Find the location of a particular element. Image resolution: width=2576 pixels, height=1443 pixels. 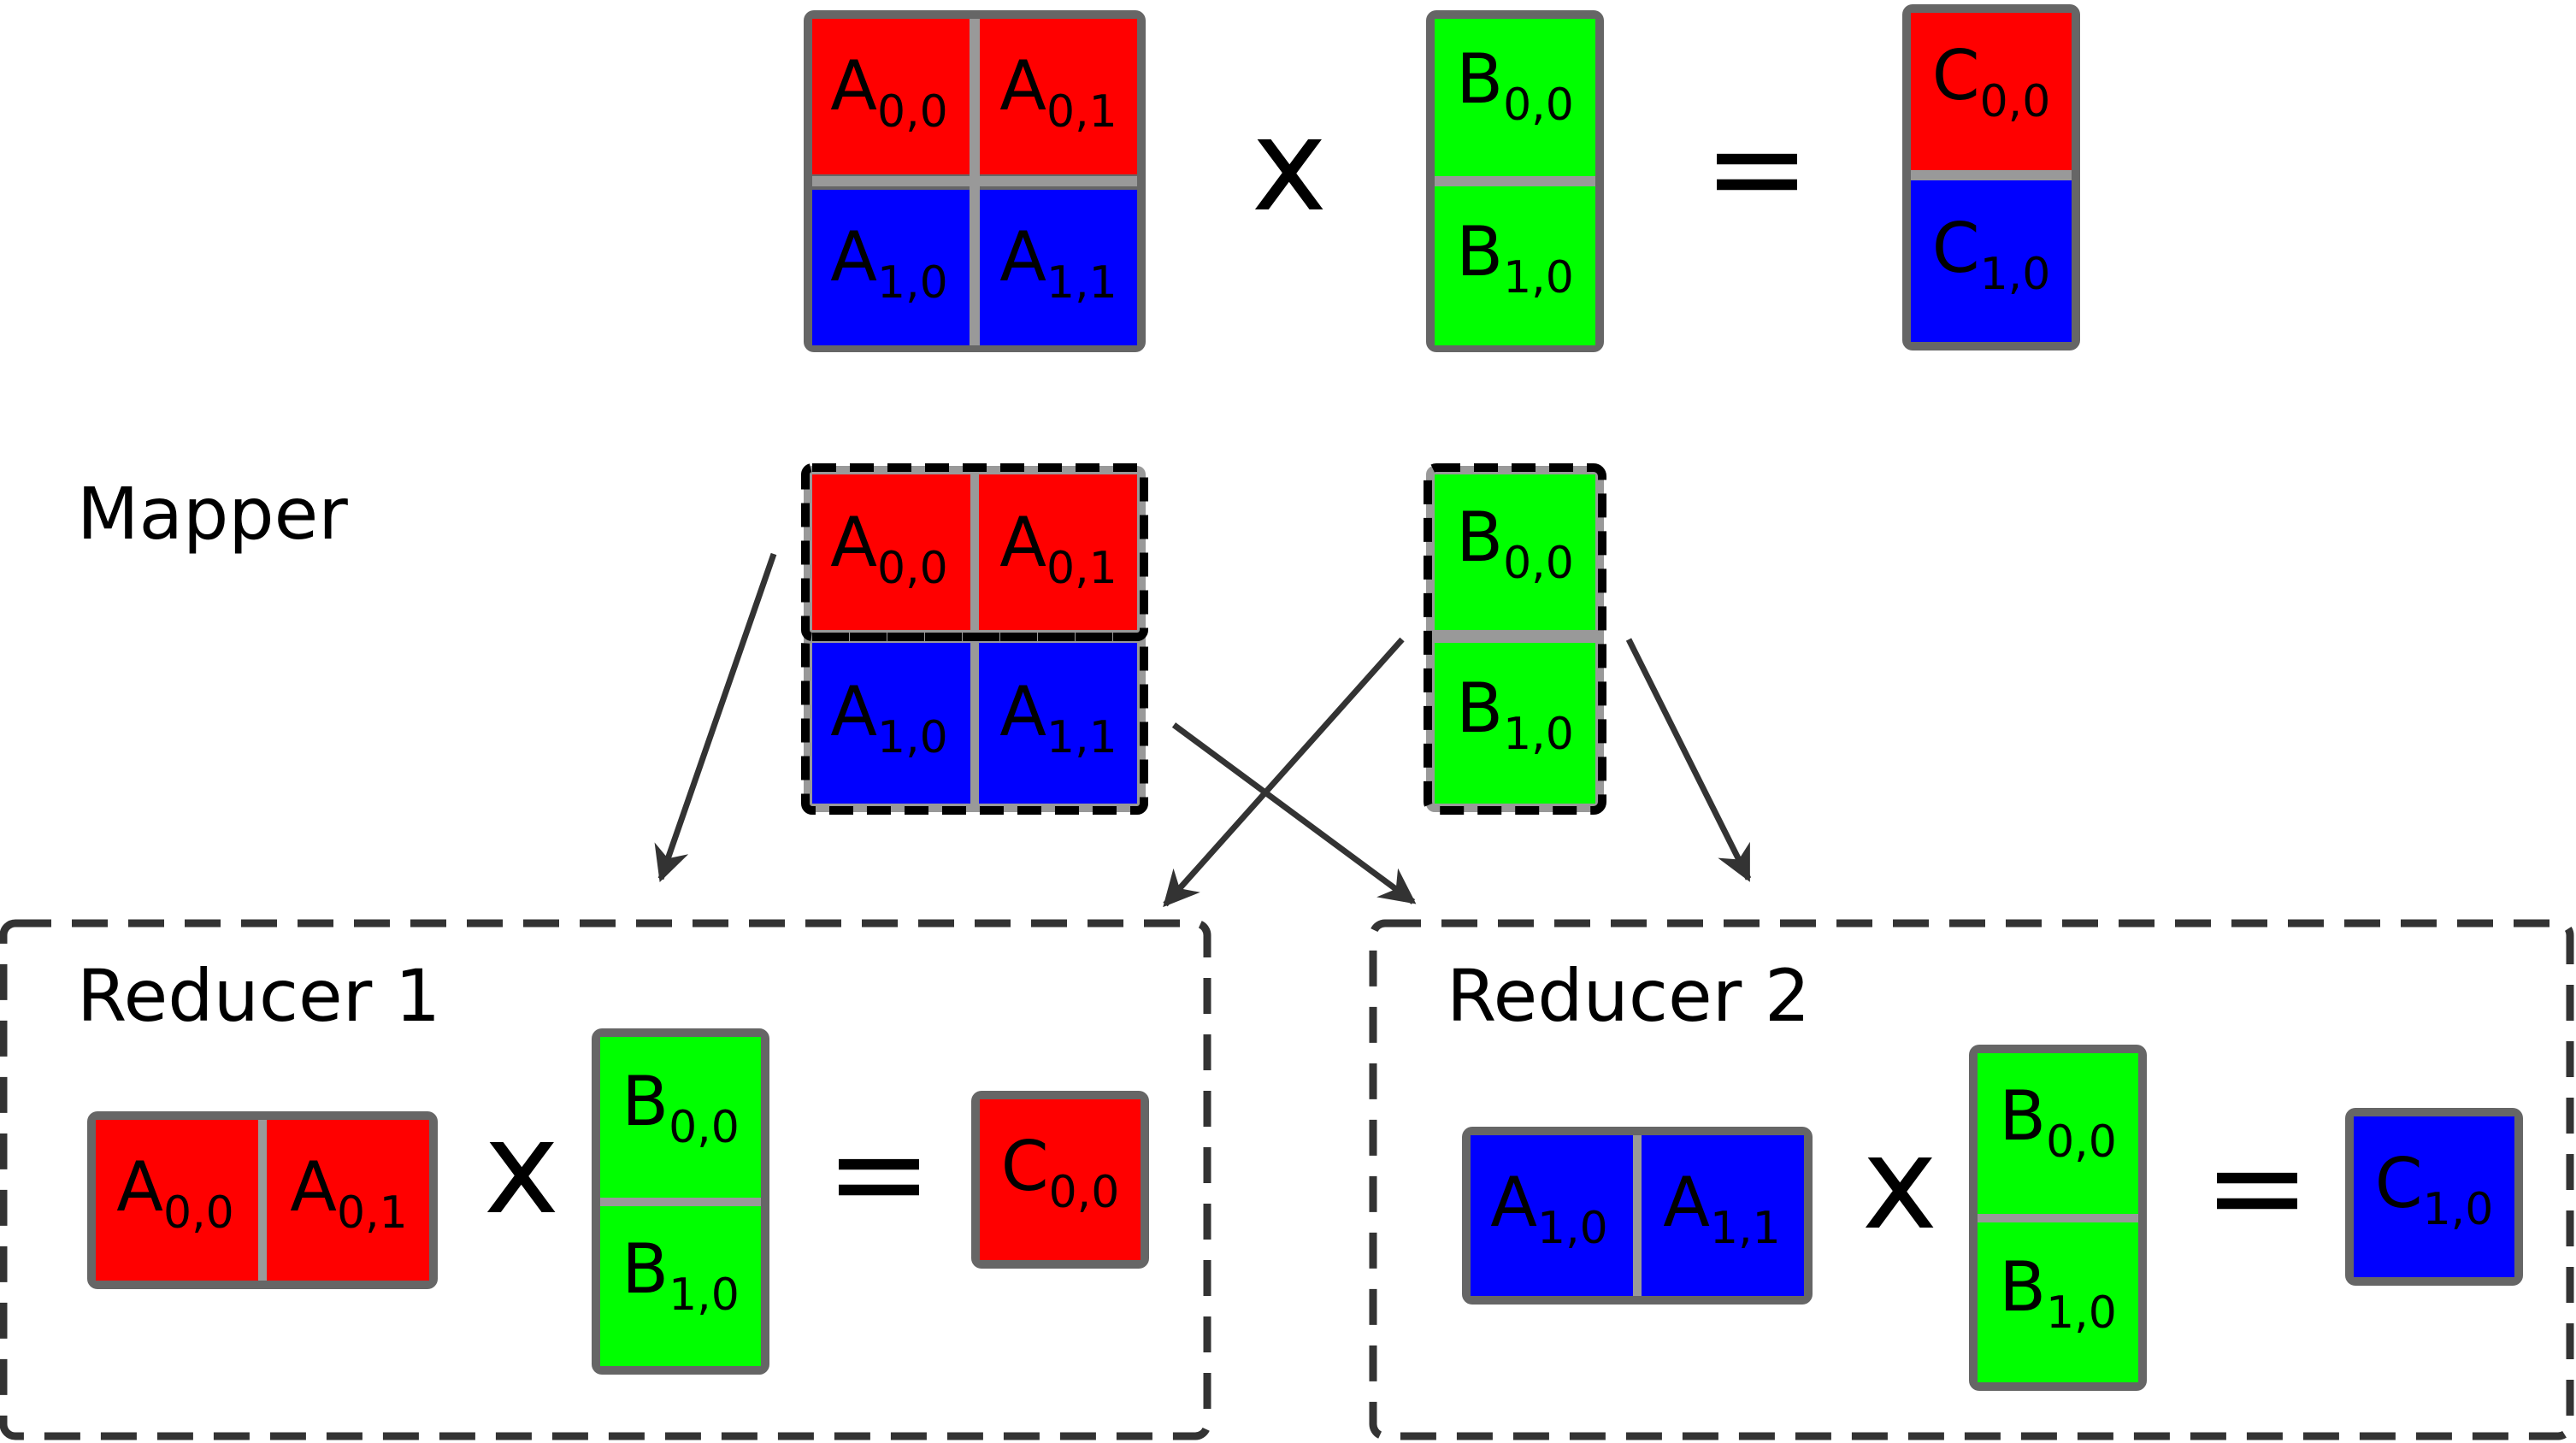

matrix-b: B0,0 B1,0 is located at coordinates (1515, 181).